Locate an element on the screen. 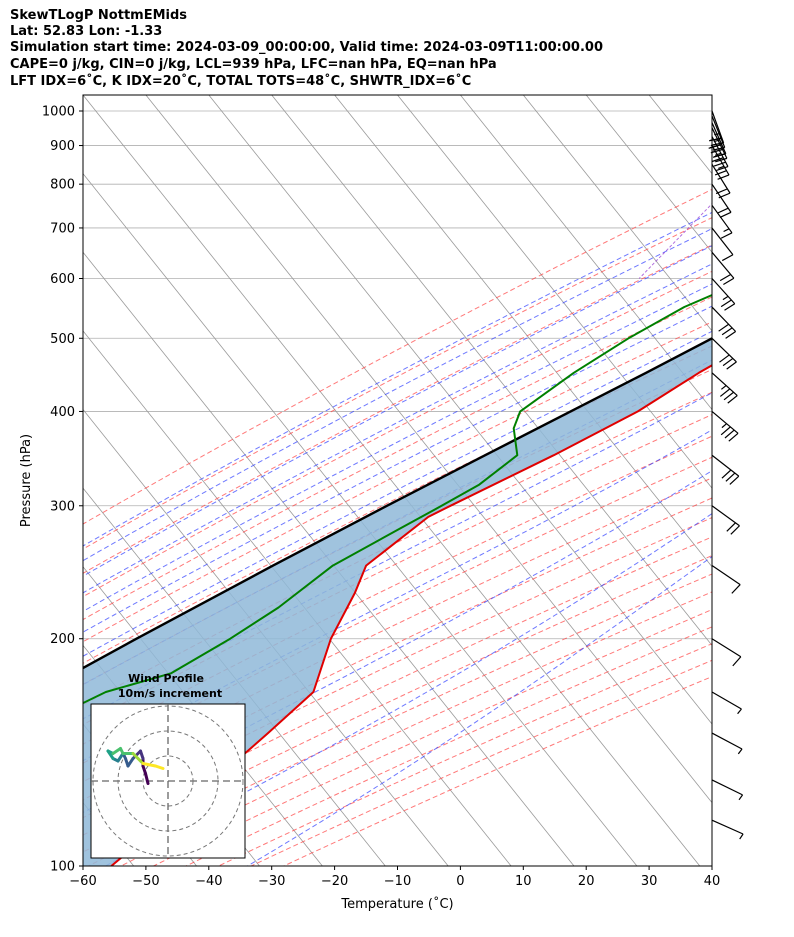 This screenshot has width=794, height=937. hodograph-segment is located at coordinates (120, 757).